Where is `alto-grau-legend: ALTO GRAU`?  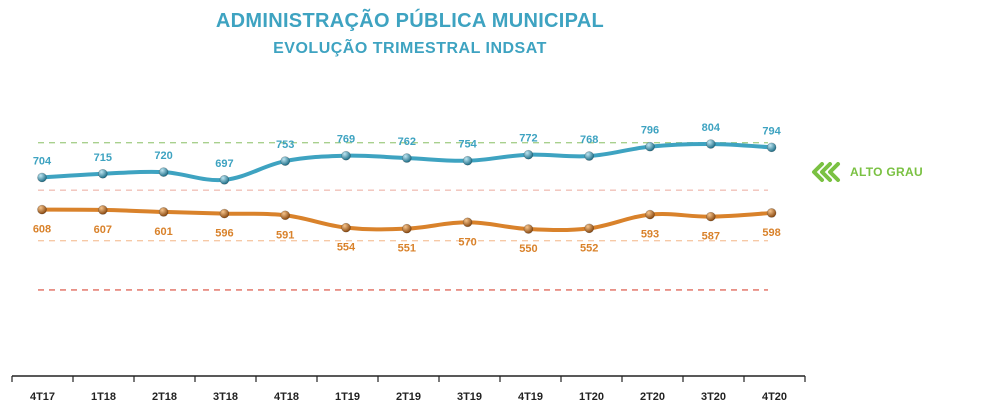 alto-grau-legend: ALTO GRAU is located at coordinates (865, 172).